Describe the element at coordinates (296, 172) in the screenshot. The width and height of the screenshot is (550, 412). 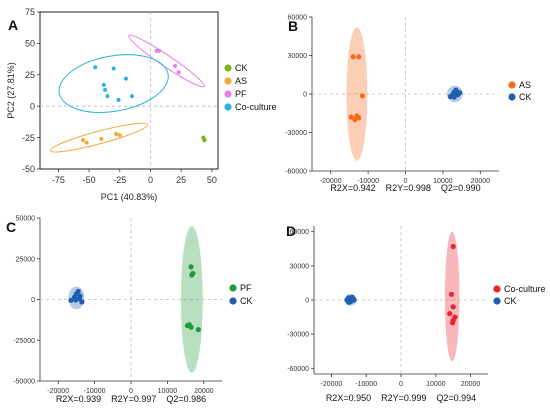
I see `panel-b-y-tick-label: -60000` at that location.